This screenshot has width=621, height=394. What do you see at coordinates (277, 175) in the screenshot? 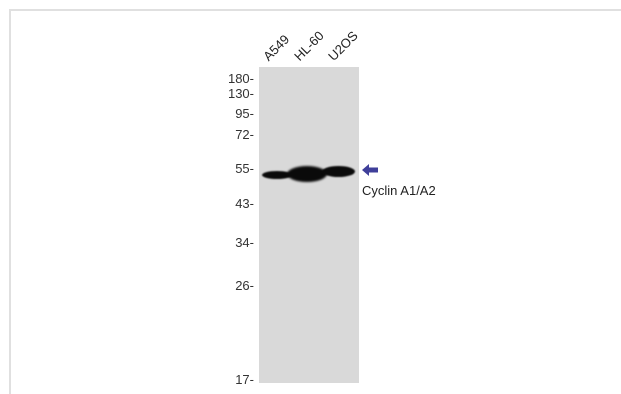
I see `band-a549` at bounding box center [277, 175].